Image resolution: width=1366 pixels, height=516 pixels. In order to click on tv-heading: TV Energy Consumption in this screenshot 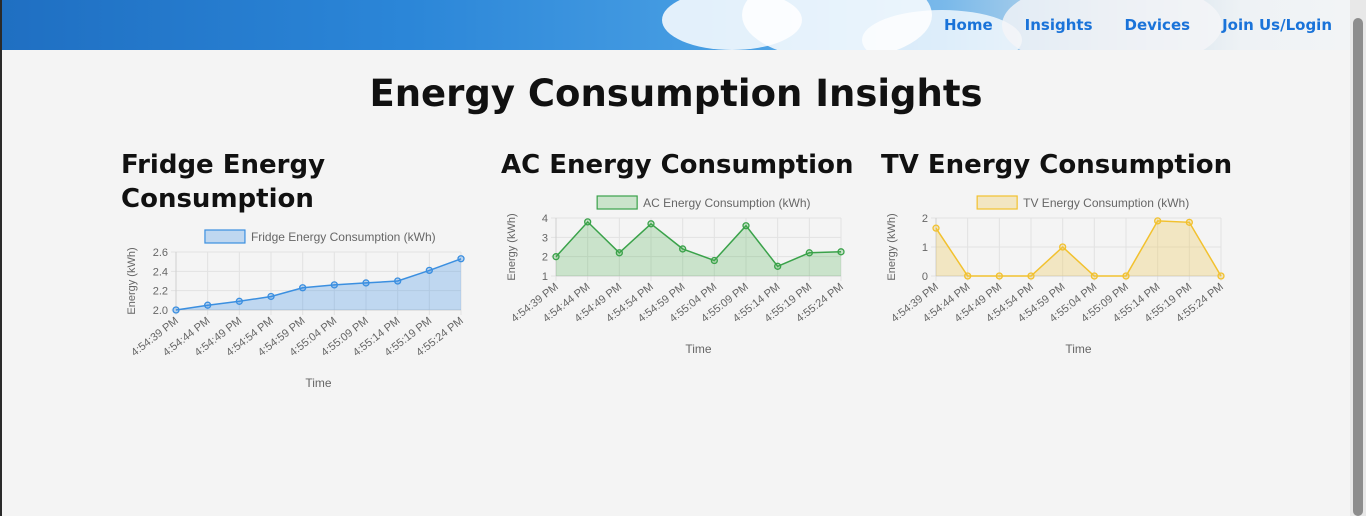, I will do `click(1057, 165)`.